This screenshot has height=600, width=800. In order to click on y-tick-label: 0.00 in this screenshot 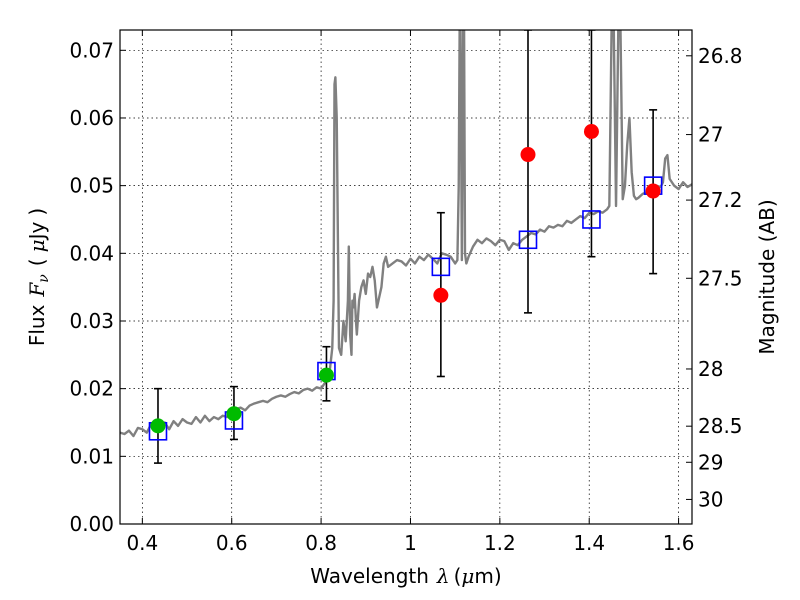, I will do `click(91, 524)`.